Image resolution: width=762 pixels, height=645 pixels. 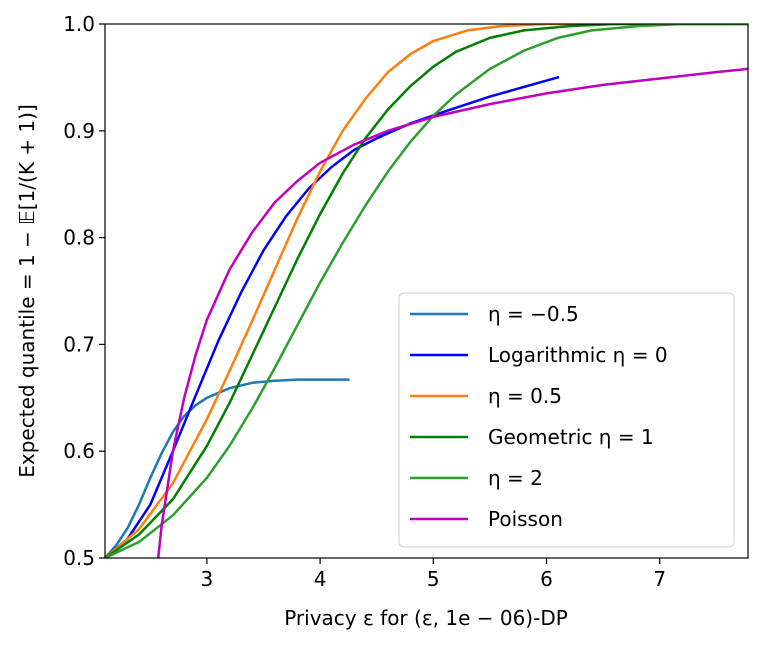 I want to click on x-tick-label: 4, so click(x=320, y=579).